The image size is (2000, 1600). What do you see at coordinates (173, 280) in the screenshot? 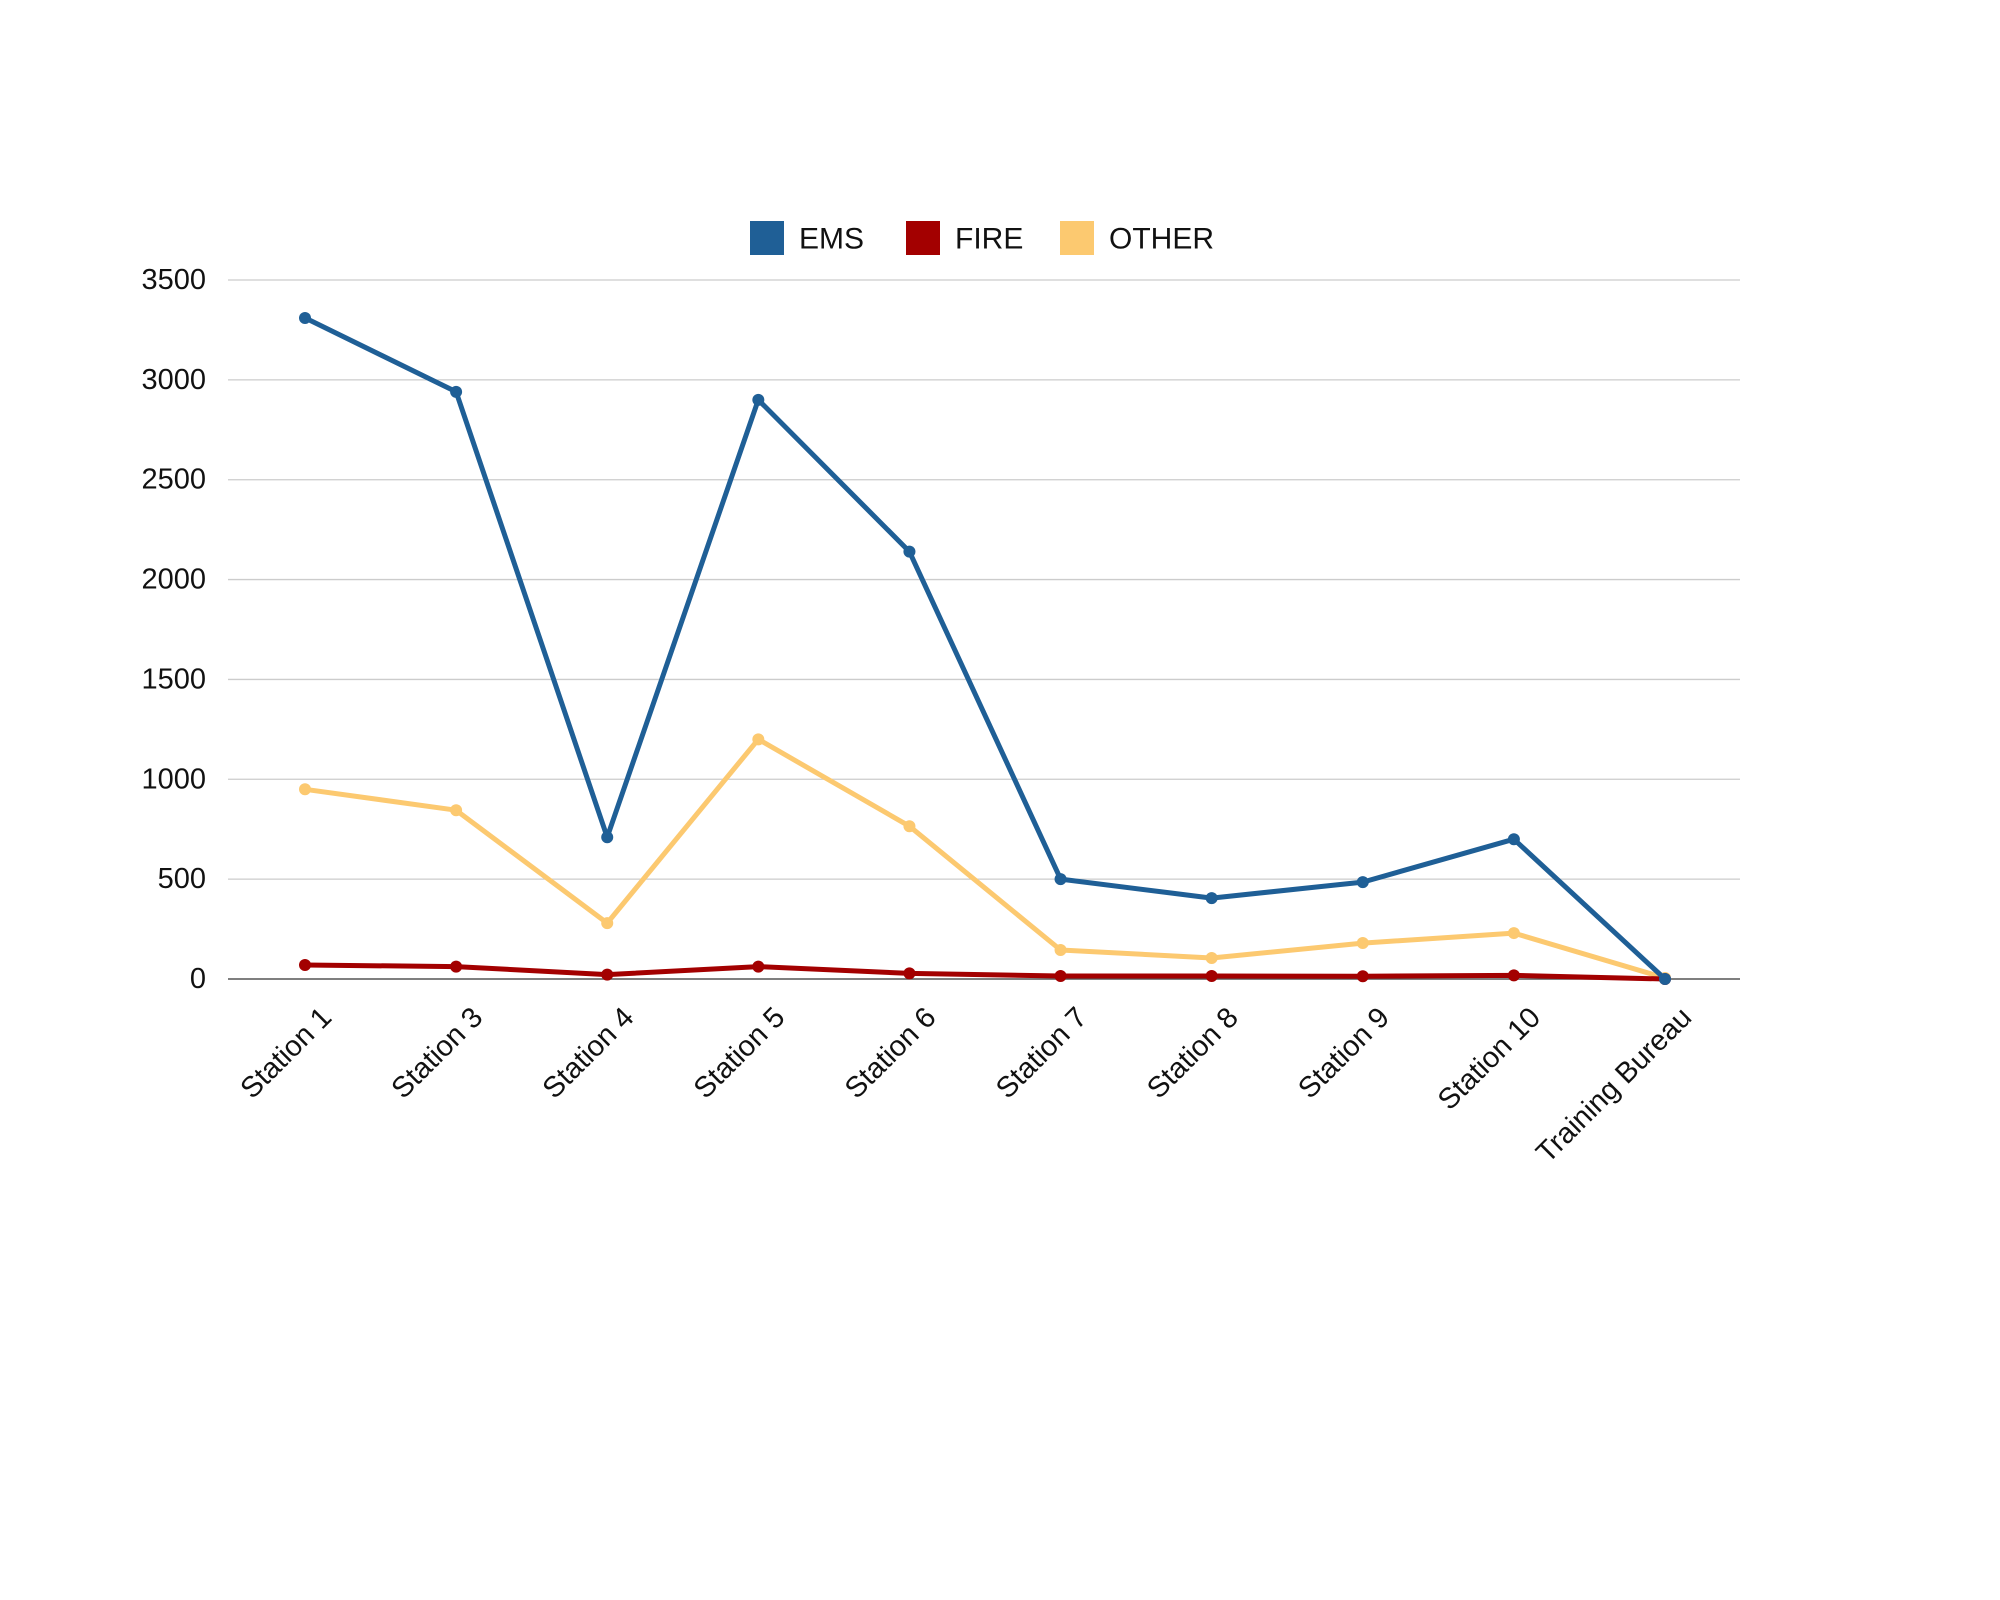
I see `y-tick-label: 3500` at bounding box center [173, 280].